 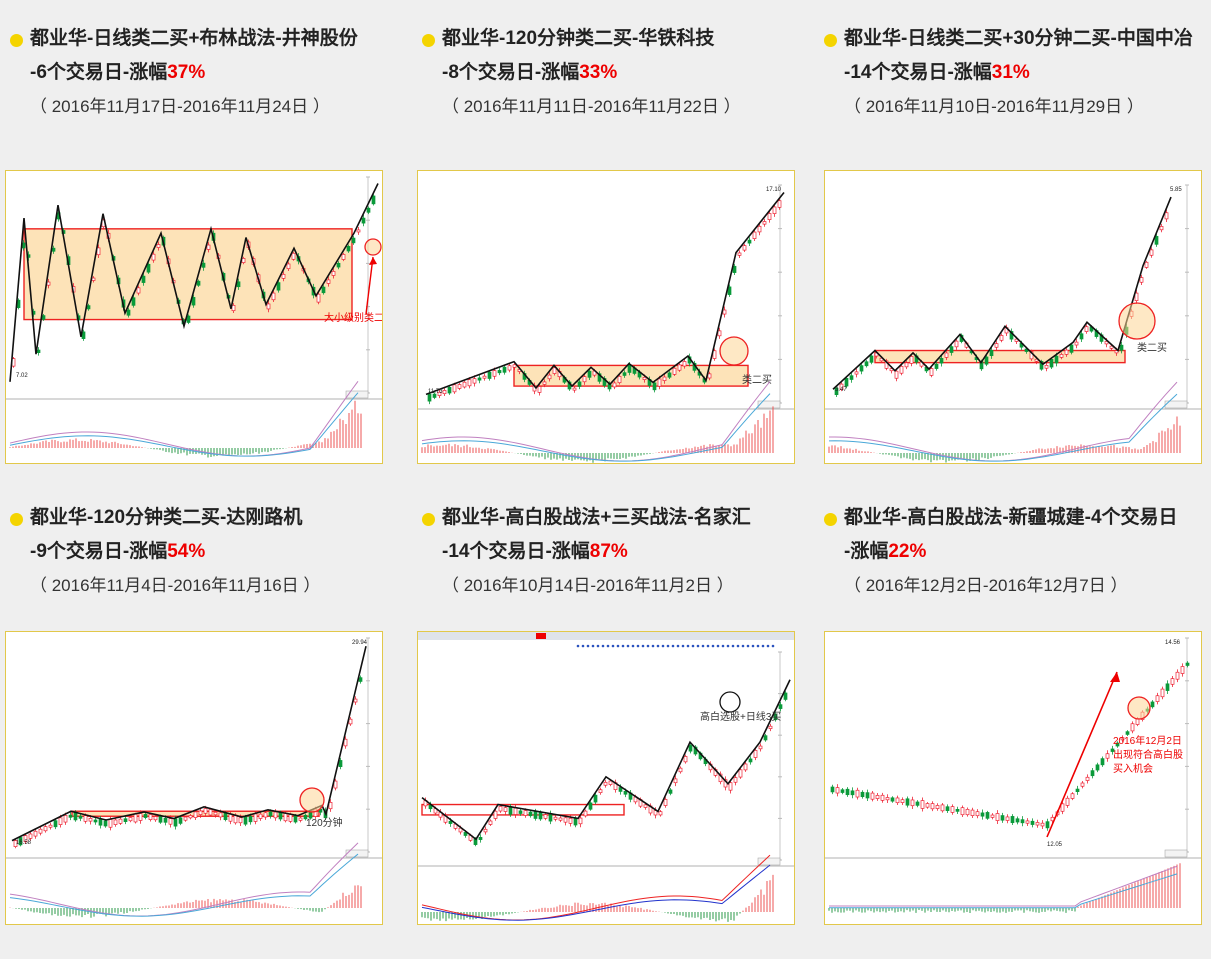 What do you see at coordinates (578, 38) in the screenshot?
I see `card-title: 都业华-120分钟类二买-华铁科技` at bounding box center [578, 38].